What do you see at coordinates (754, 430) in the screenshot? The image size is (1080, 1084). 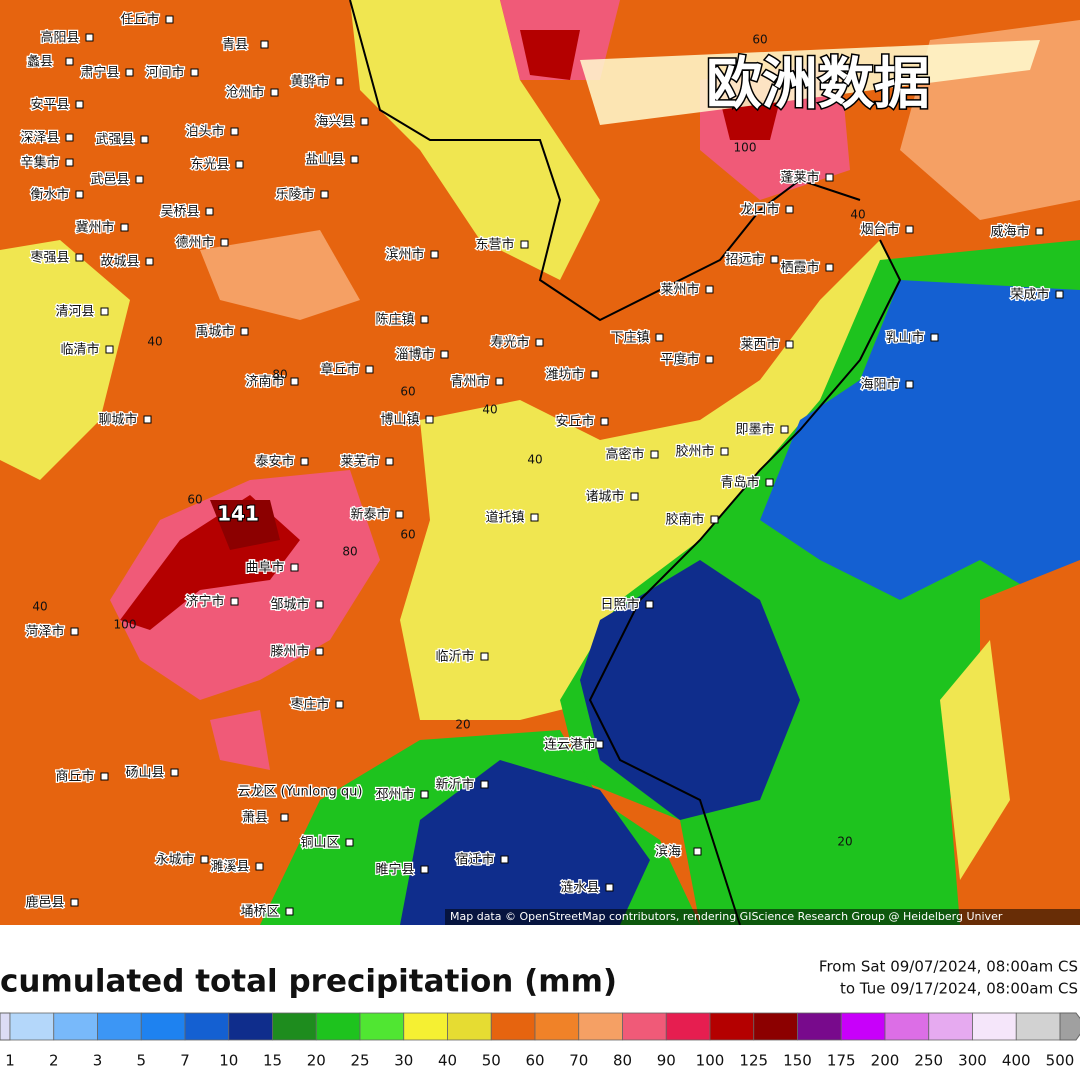 I see `city-label: 即墨市` at bounding box center [754, 430].